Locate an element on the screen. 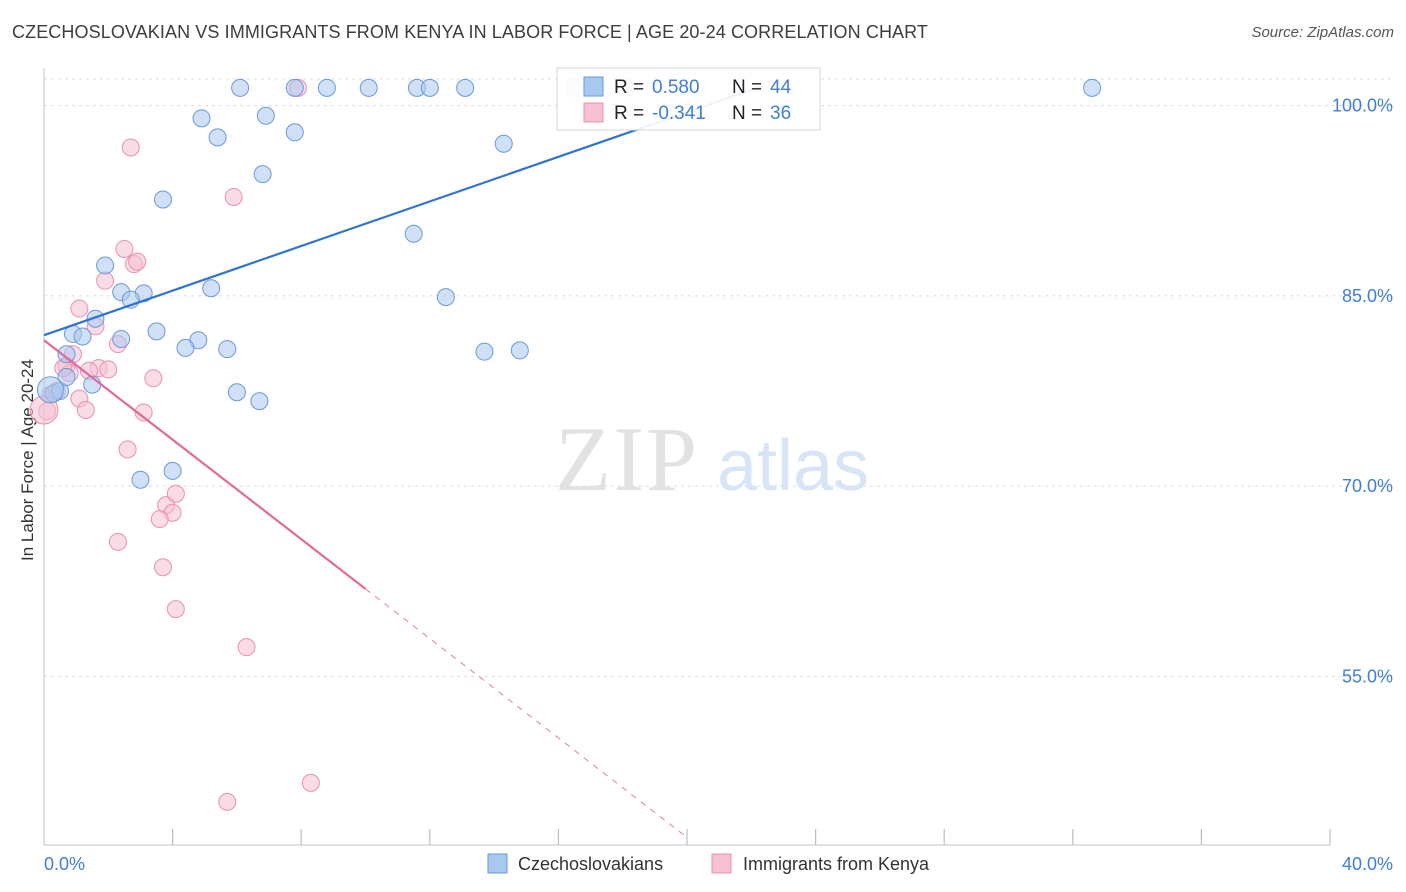  watermark: ZIP atlas is located at coordinates (712, 459).